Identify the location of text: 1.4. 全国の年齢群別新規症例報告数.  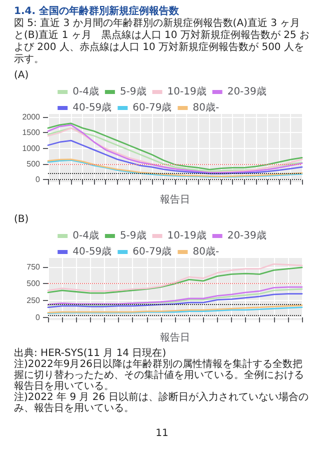
(97, 12).